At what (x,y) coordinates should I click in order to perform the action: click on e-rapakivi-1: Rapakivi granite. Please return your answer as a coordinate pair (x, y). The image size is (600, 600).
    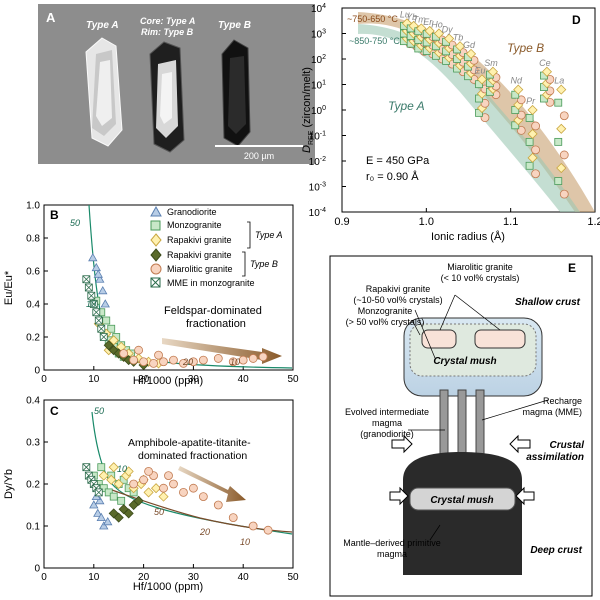
    Looking at the image, I should click on (398, 289).